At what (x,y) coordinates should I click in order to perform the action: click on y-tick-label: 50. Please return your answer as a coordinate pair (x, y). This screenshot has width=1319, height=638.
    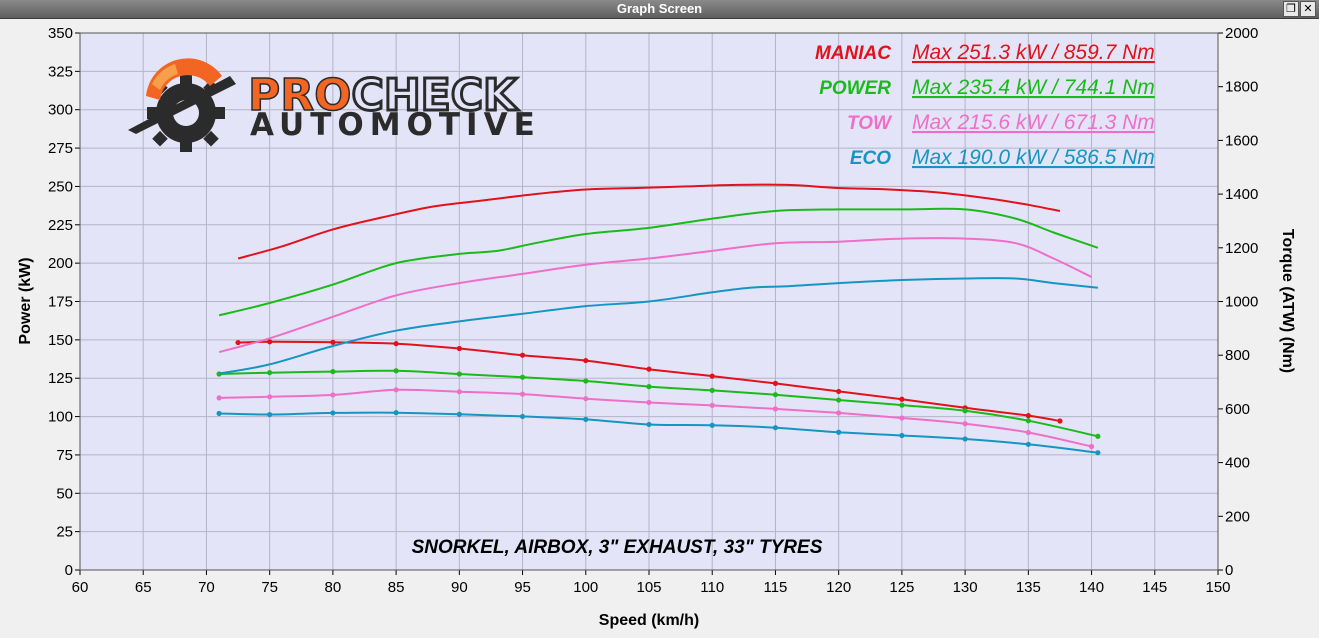
    Looking at the image, I should click on (64, 493).